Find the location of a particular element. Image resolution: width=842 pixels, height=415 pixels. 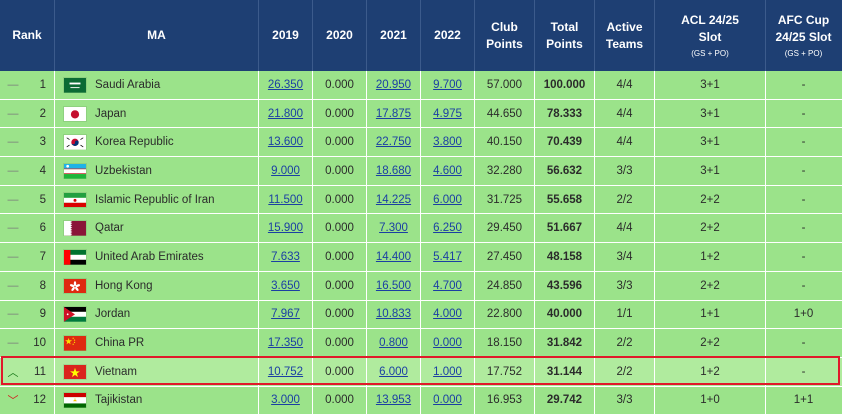

points-2019: 9.000 is located at coordinates (286, 171).